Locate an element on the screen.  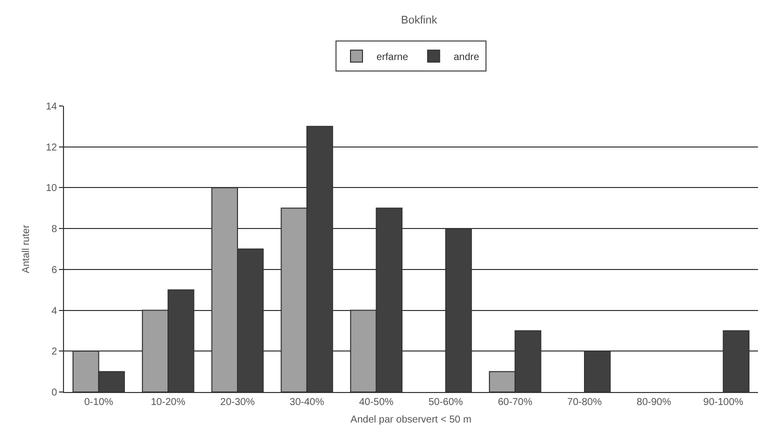
y-tick-label: 4 is located at coordinates (54, 311).